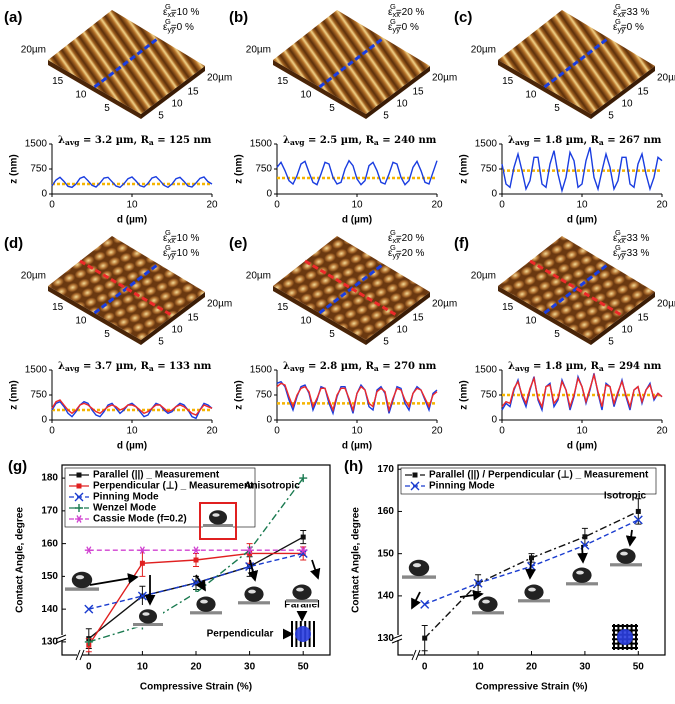 The height and width of the screenshot is (704, 675). I want to click on profile-line, so click(582, 391).